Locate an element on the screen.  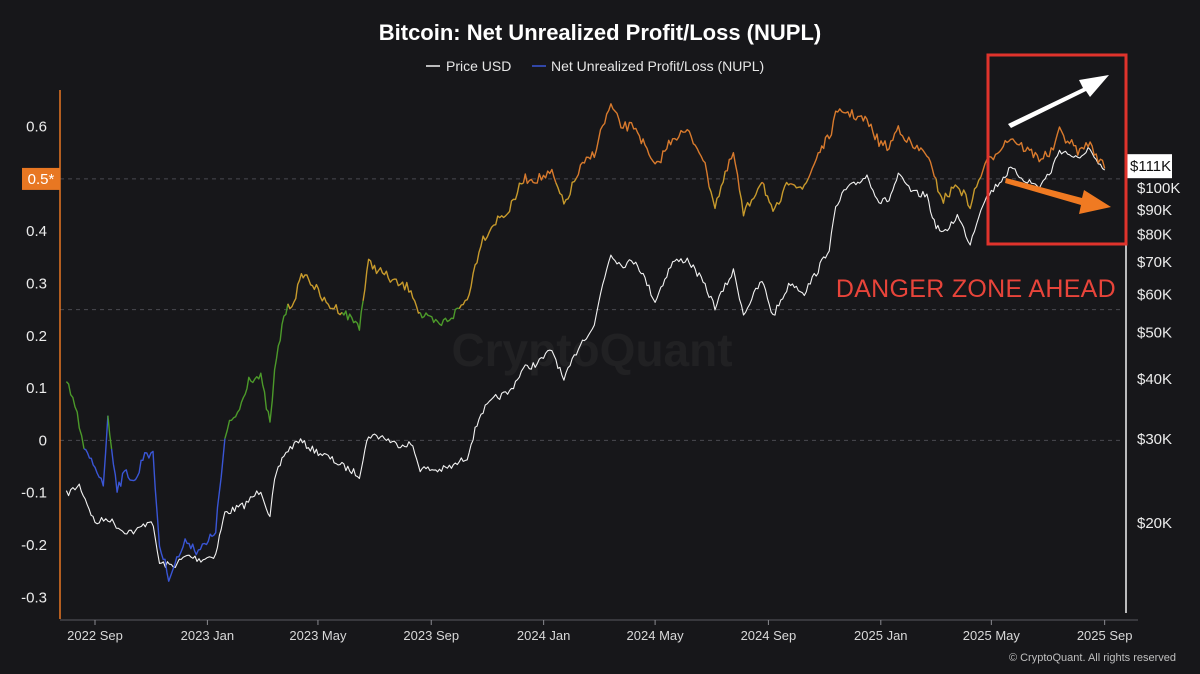
marker-badge is located at coordinates (41, 178).